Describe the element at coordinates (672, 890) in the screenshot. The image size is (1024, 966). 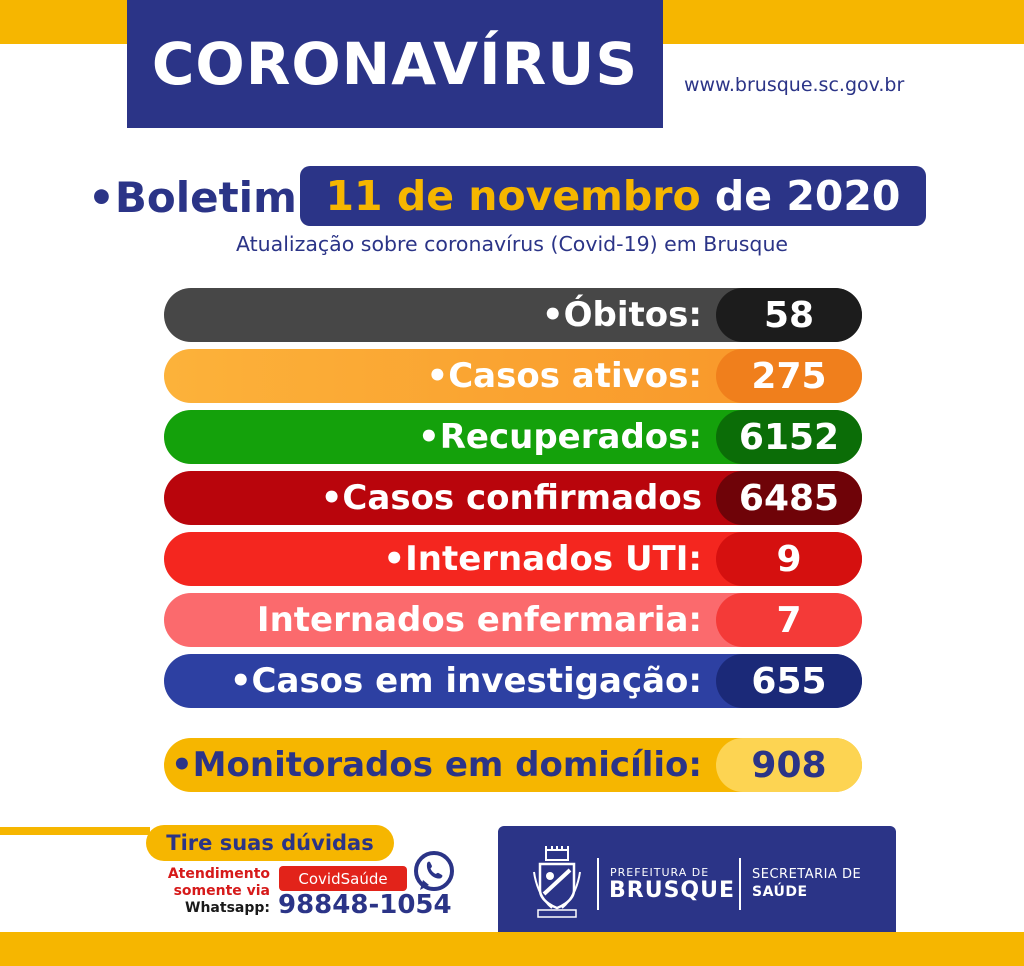
I see `prefeitura-city: BRUSQUE` at that location.